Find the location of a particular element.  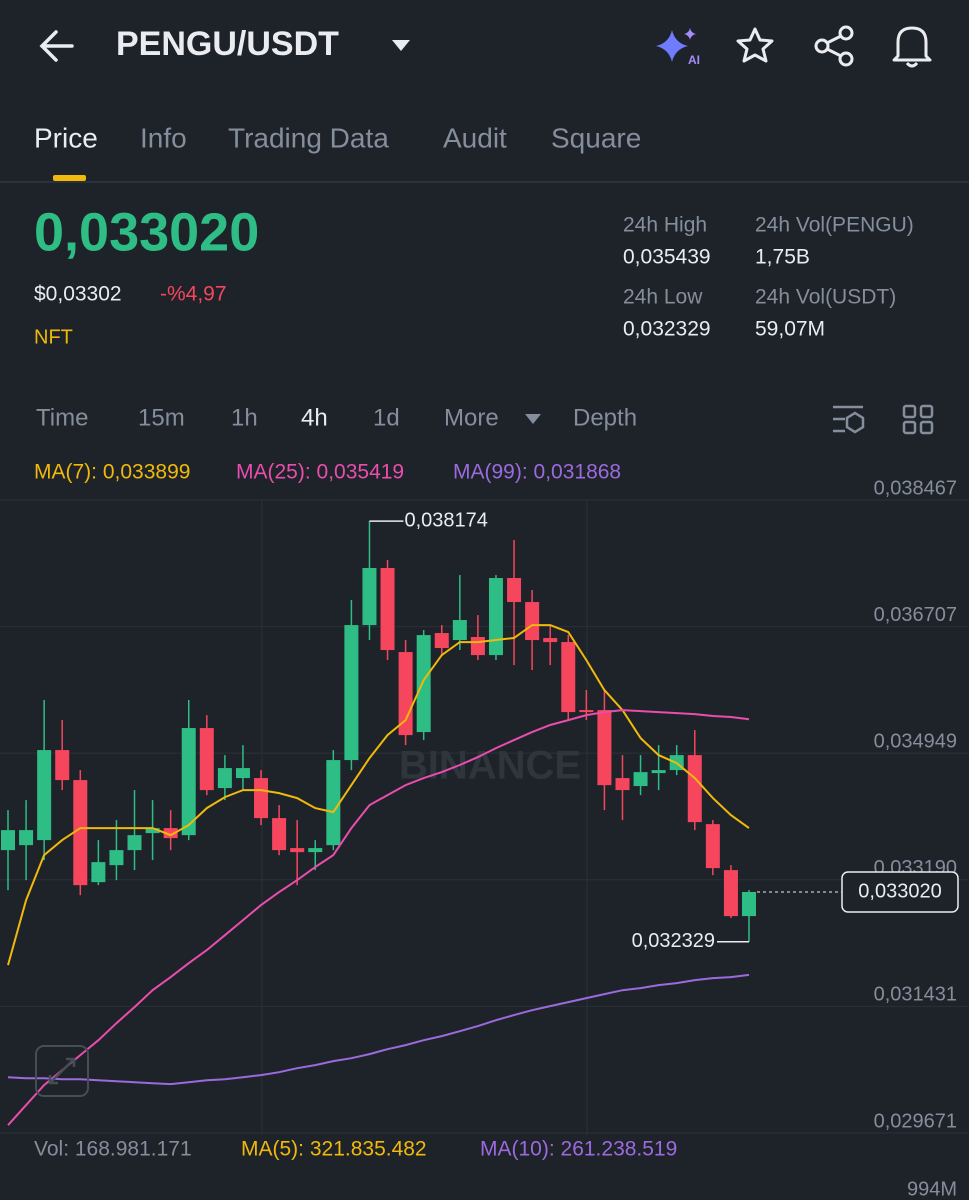

stat-label: 24h Vol(USDT) is located at coordinates (825, 297).